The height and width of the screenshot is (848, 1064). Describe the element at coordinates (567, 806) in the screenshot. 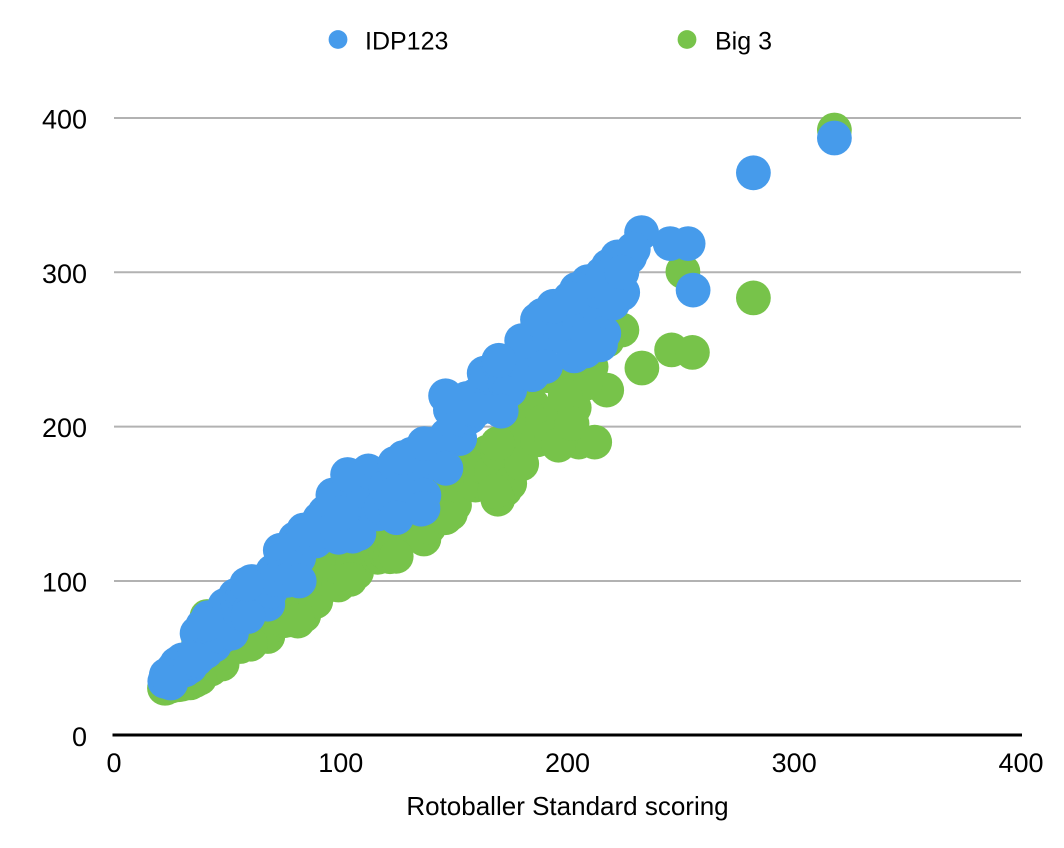

I see `svg-text: Rotoballer Standard scoring` at that location.